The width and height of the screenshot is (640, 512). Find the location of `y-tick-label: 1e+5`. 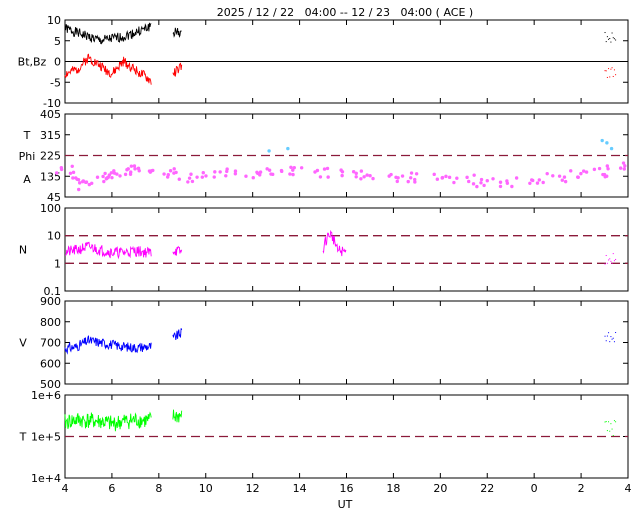

y-tick-label: 1e+5 is located at coordinates (46, 437).